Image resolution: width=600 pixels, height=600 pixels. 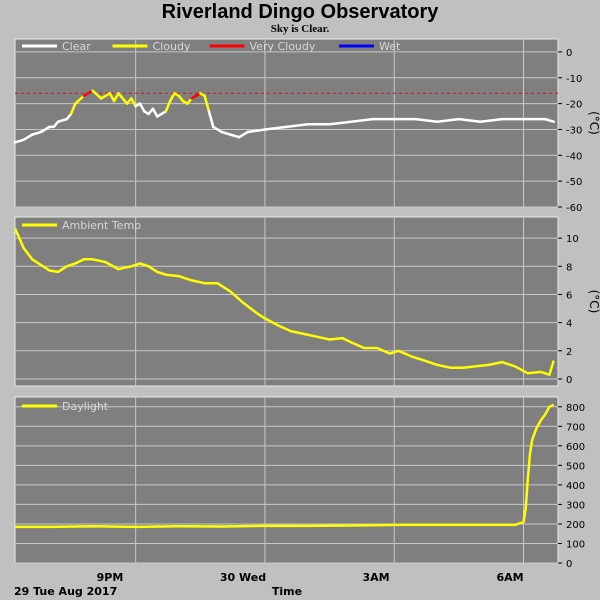 I want to click on page-title: Riverland Dingo Observatory, so click(x=300, y=12).